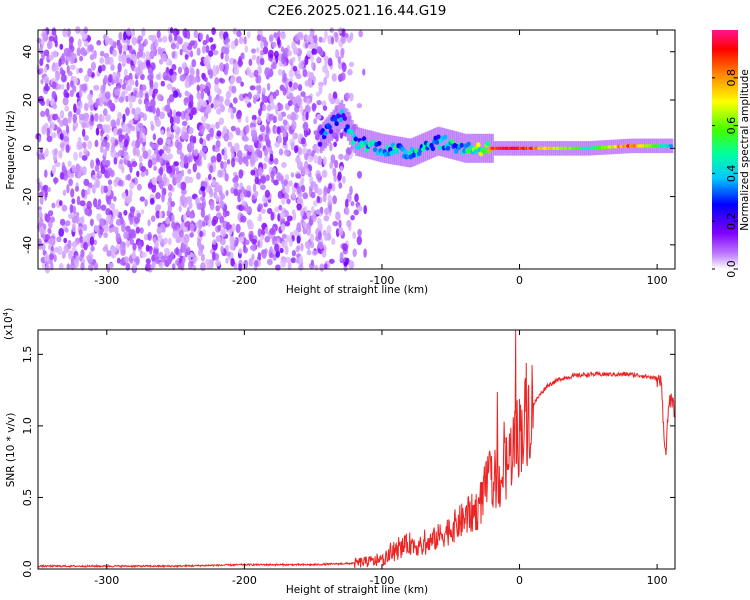 This screenshot has height=600, width=750. I want to click on chart-title: C2E6.2025.021.16.44.G19, so click(357, 11).